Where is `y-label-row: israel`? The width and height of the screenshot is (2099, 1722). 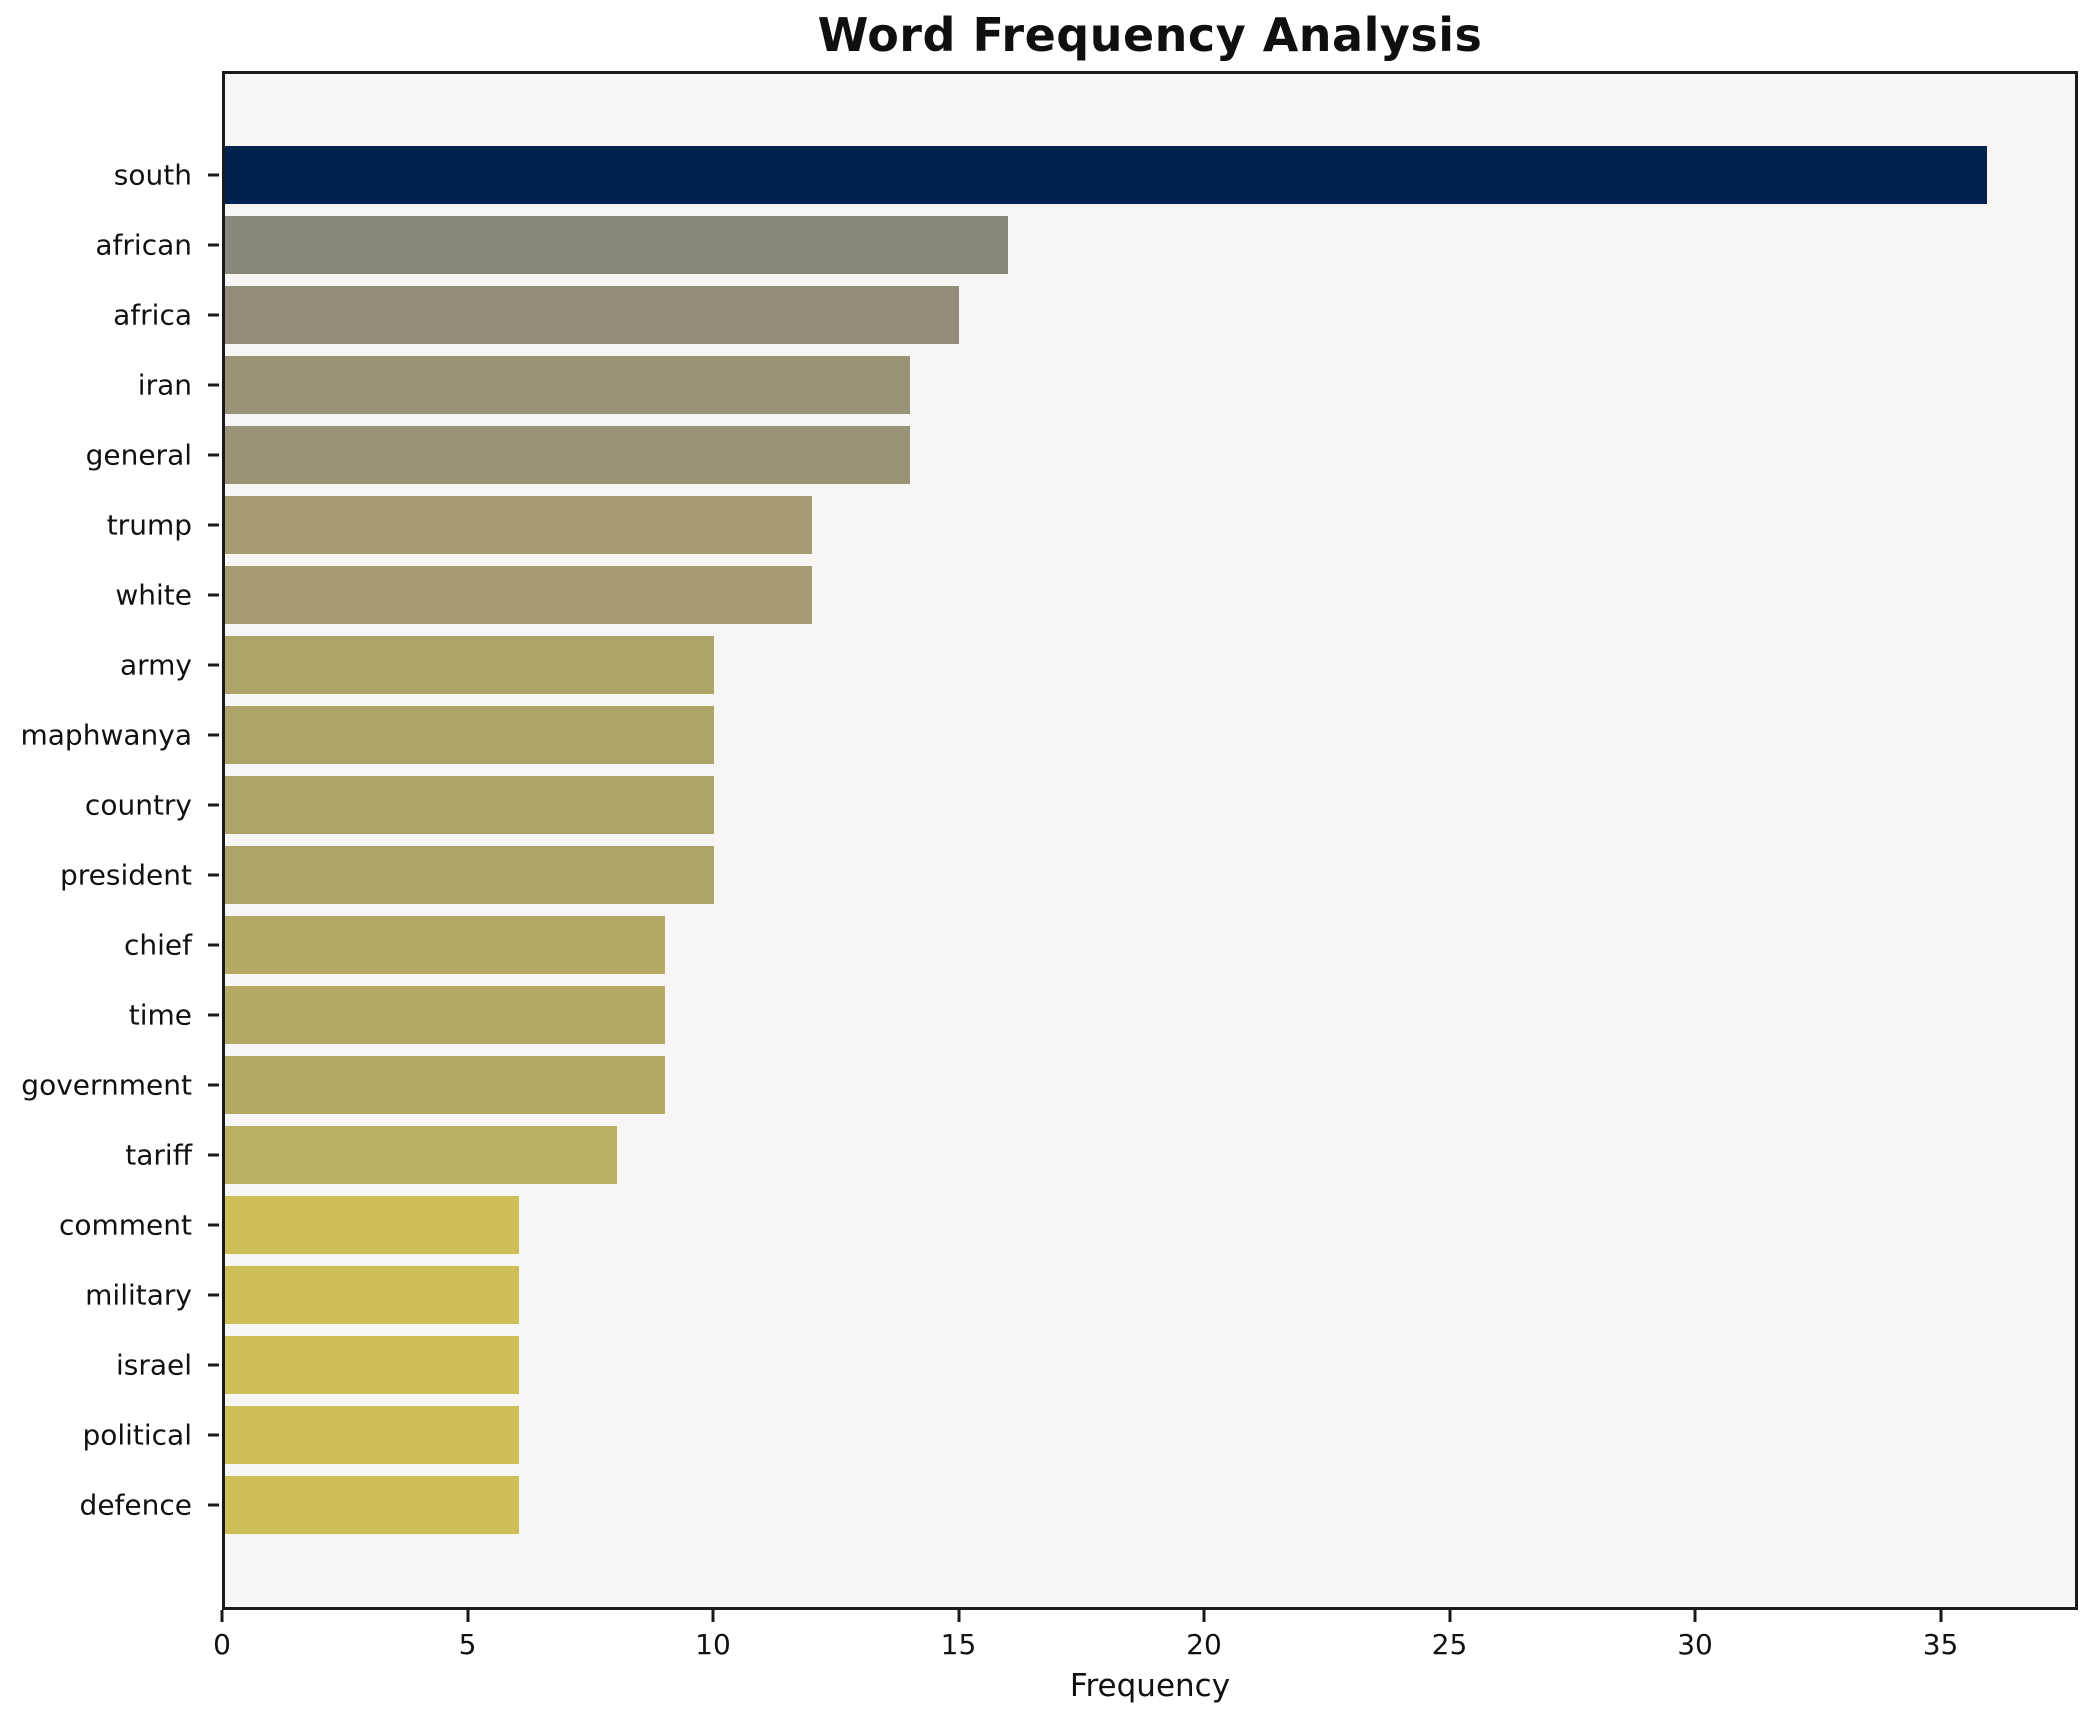
y-label-row: israel is located at coordinates (111, 1365).